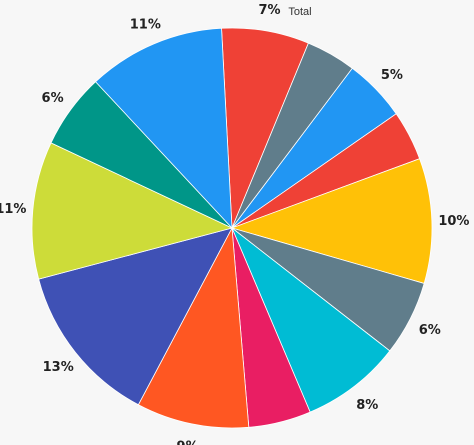 The image size is (474, 445). Describe the element at coordinates (269, 10) in the screenshot. I see `pie-slice-1-label: 7%` at that location.